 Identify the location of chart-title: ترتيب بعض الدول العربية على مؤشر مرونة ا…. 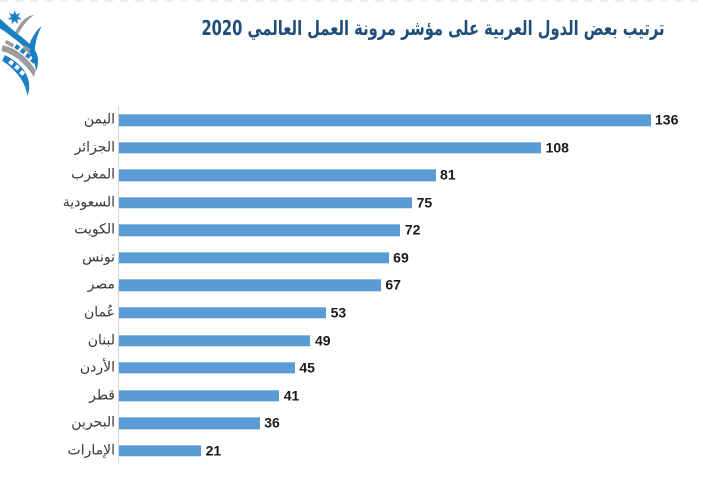
(433, 28).